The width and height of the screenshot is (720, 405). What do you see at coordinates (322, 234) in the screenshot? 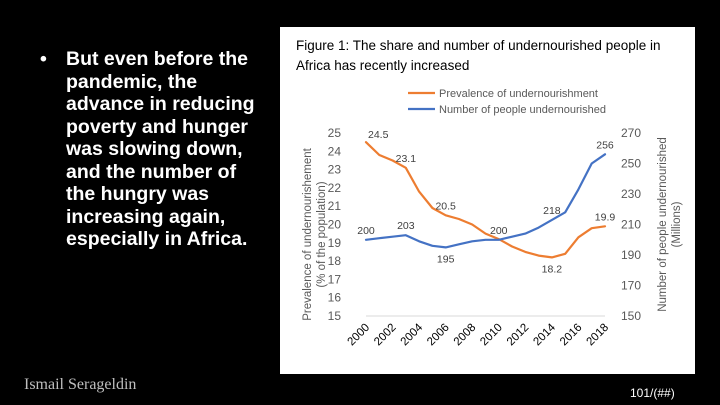
I see `y-left-axis-title: (% of the population)` at bounding box center [322, 234].